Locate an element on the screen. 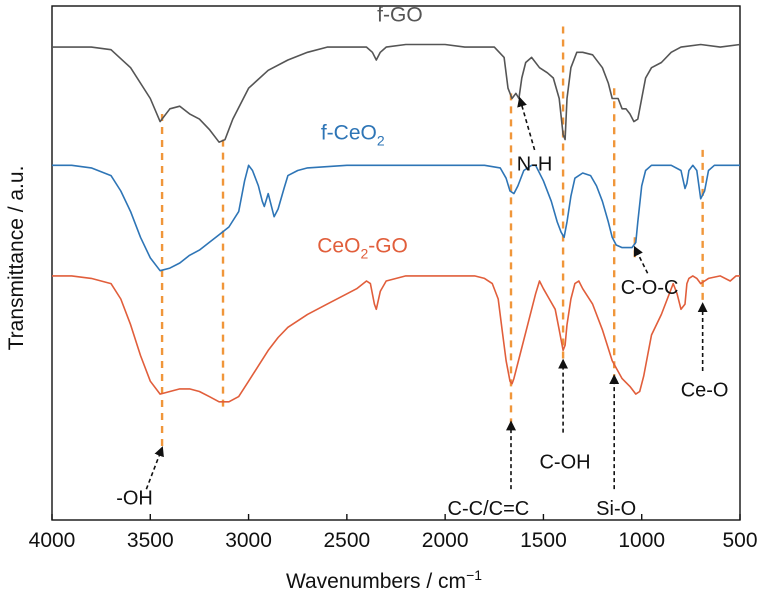 The image size is (768, 598). annotation-label: C-O-C is located at coordinates (650, 288).